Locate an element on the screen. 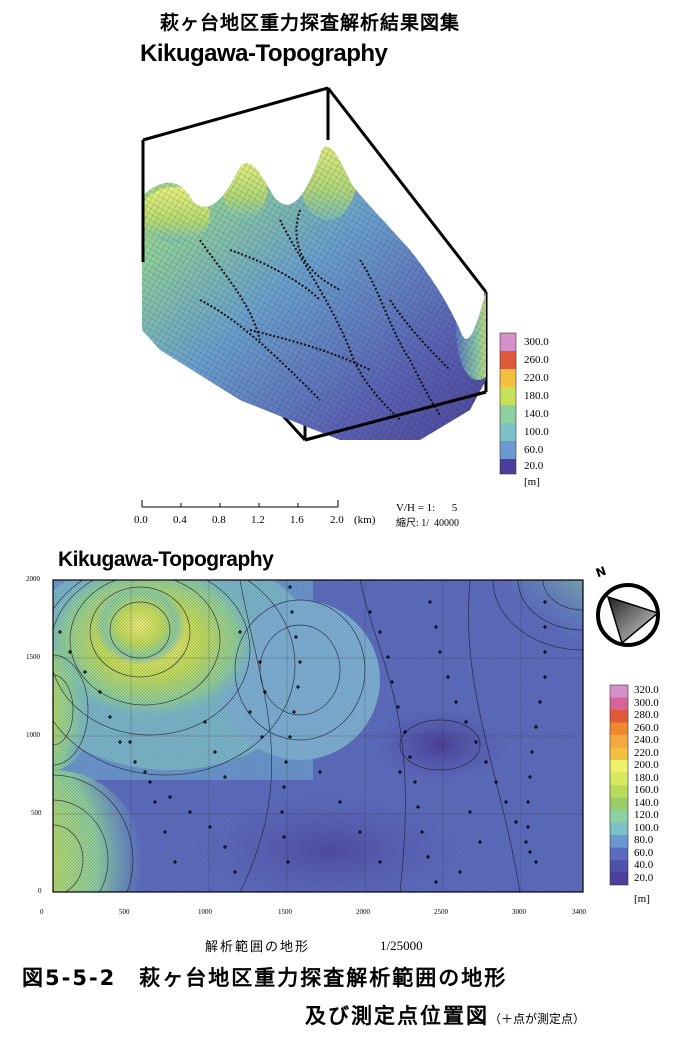 The width and height of the screenshot is (699, 1041). x-tick: 2500 is located at coordinates (441, 912).